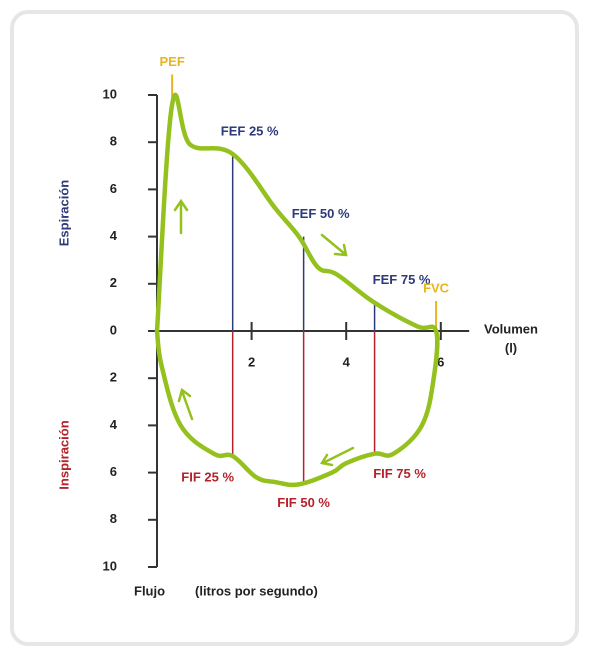 This screenshot has width=610, height=668. I want to click on x-tick-label: 6, so click(440, 361).